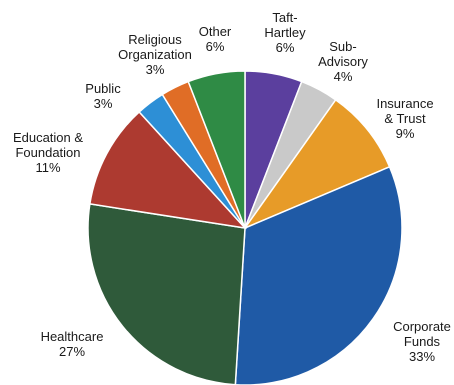 The image size is (454, 385). I want to click on slice-label-insurance-trust: Insurance & Trust 9%, so click(404, 118).